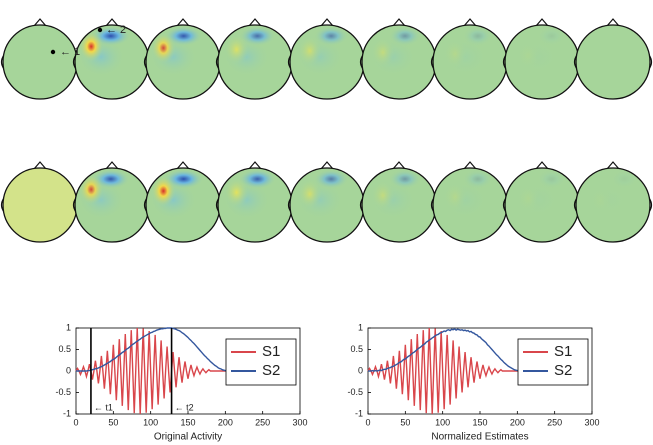  I want to click on annotation: ← 1, so click(70, 52).